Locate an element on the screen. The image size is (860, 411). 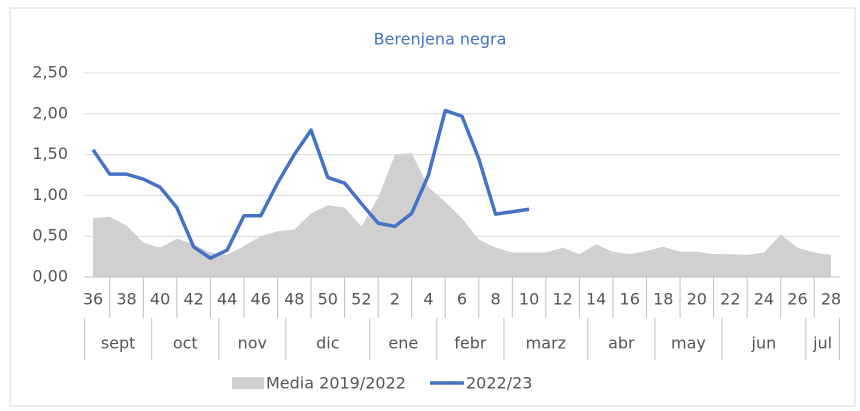
chart-title: Berenjena negra is located at coordinates (440, 39).